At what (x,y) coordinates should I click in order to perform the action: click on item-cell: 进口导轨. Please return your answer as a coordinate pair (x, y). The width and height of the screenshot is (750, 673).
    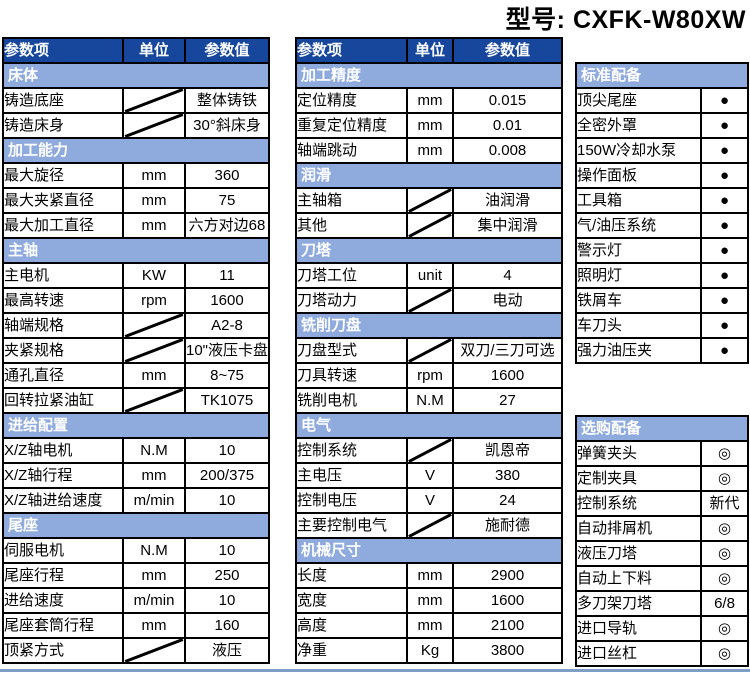
    Looking at the image, I should click on (638, 628).